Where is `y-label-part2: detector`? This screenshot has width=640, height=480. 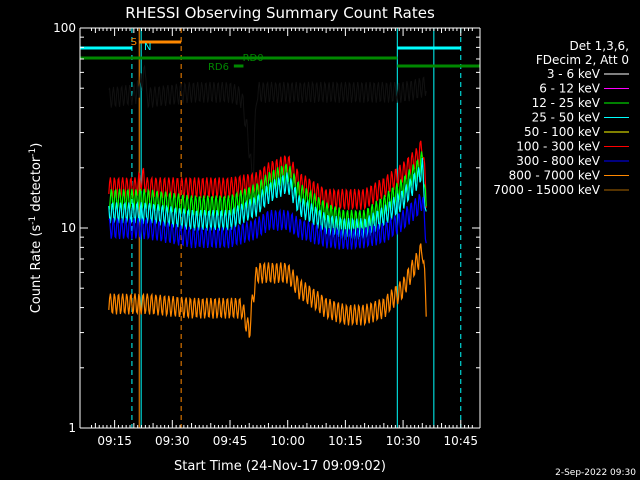 y-label-part2: detector is located at coordinates (36, 186).